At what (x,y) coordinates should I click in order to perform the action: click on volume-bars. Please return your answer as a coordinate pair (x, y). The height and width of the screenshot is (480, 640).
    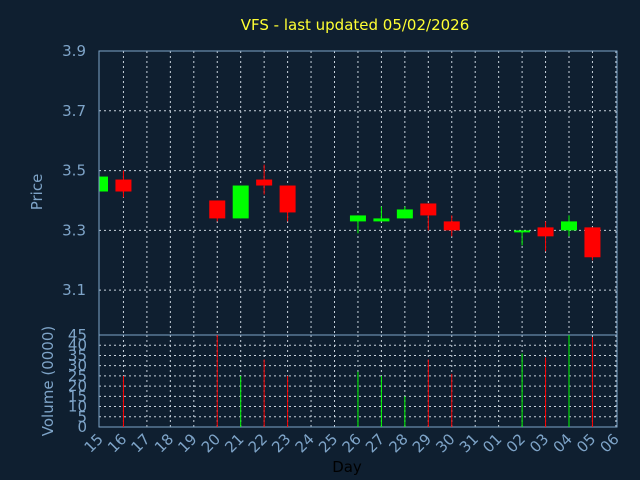
    Looking at the image, I should click on (357, 381).